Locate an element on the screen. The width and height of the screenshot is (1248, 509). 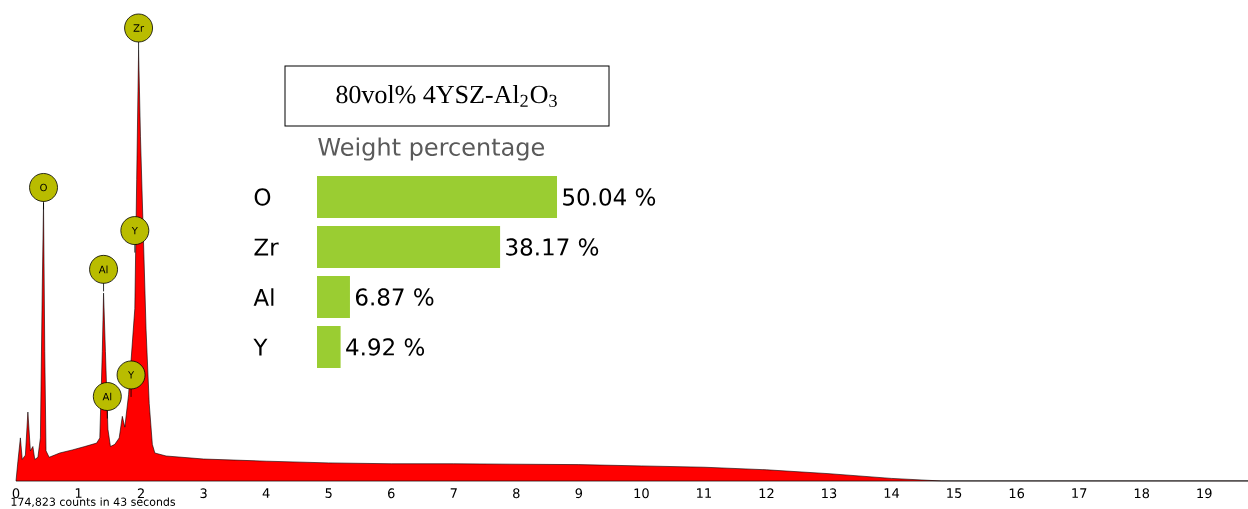
annotation: O is located at coordinates (43, 187).